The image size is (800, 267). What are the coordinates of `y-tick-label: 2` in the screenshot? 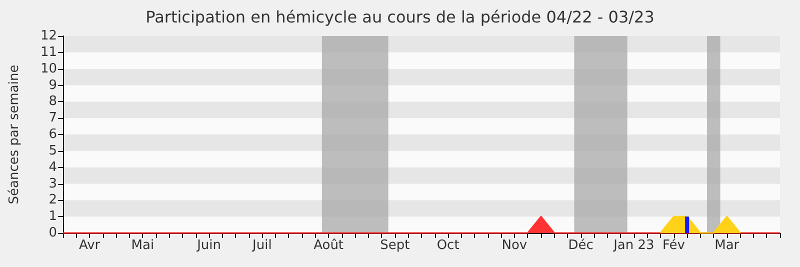 It's located at (52, 200).